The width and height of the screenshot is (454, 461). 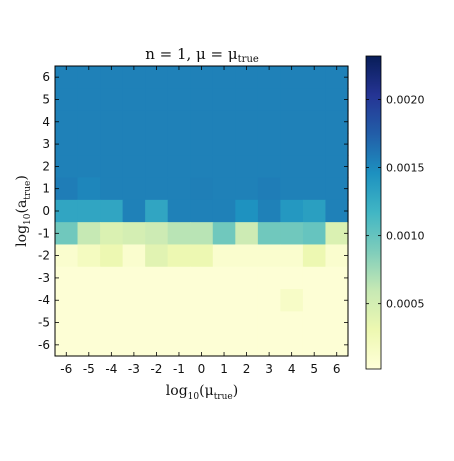 What do you see at coordinates (46, 99) in the screenshot?
I see `y-tick-label: 5` at bounding box center [46, 99].